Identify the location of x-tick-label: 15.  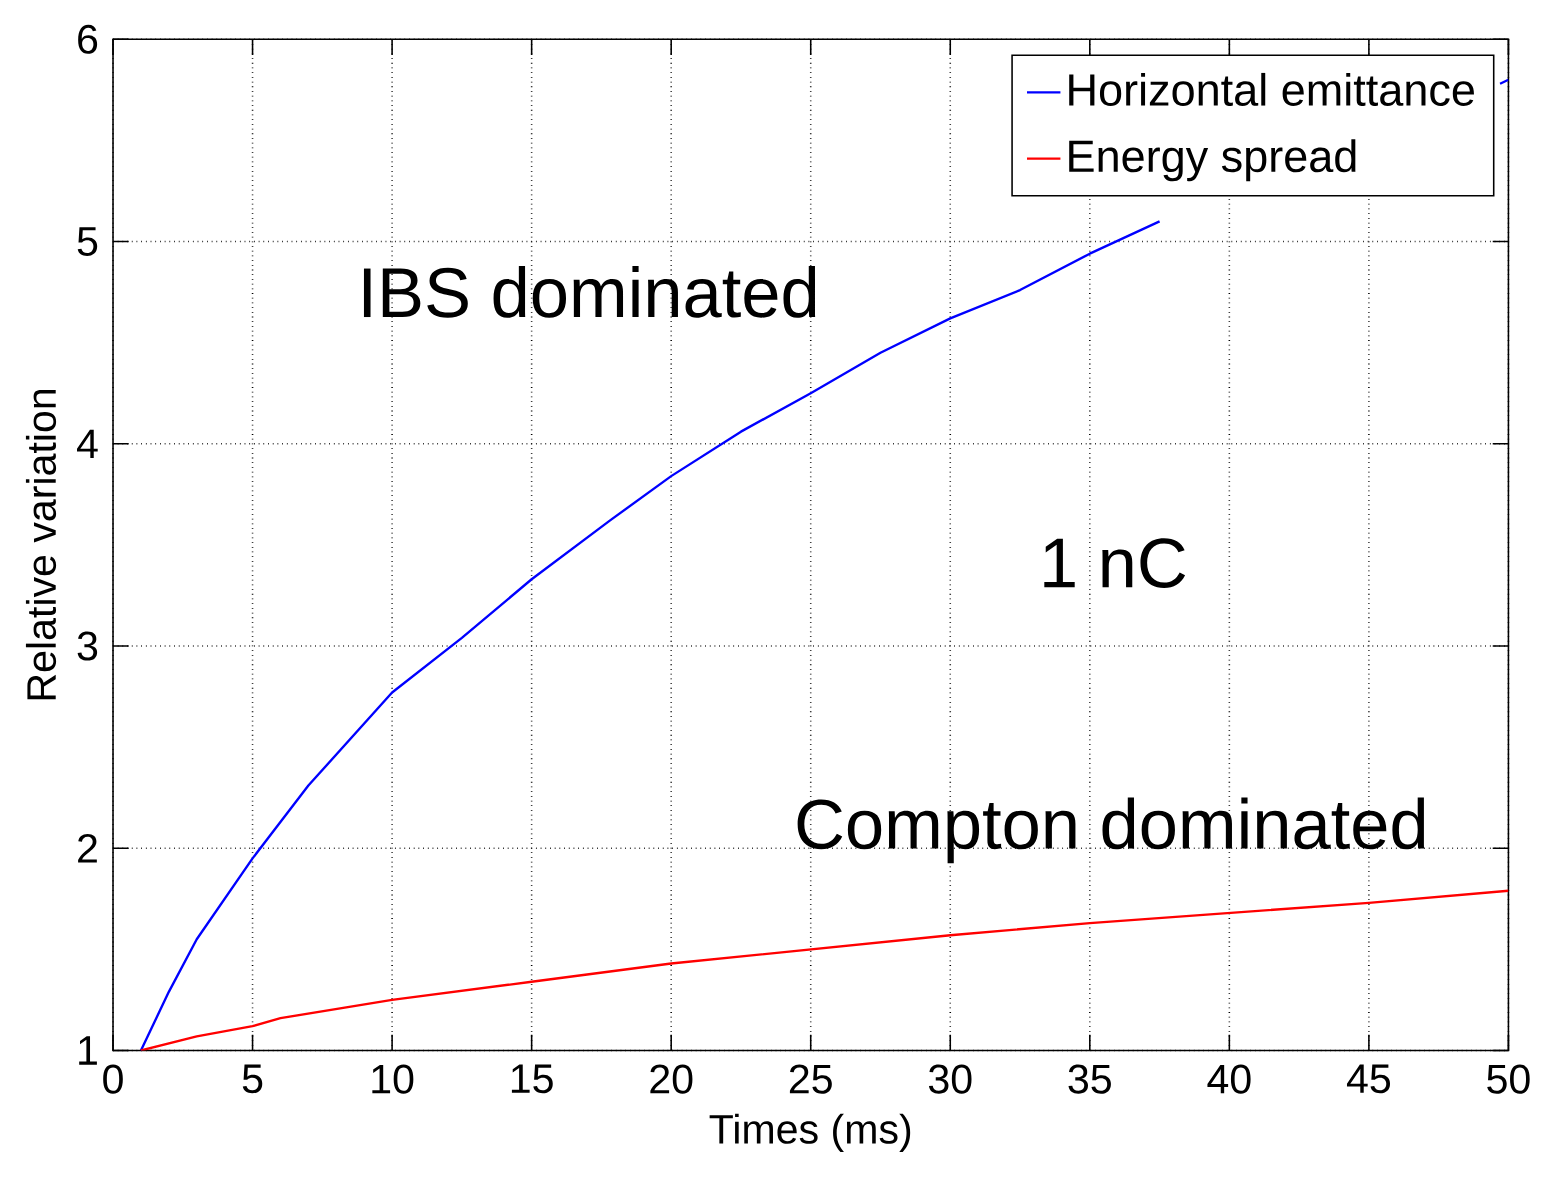
(532, 1079).